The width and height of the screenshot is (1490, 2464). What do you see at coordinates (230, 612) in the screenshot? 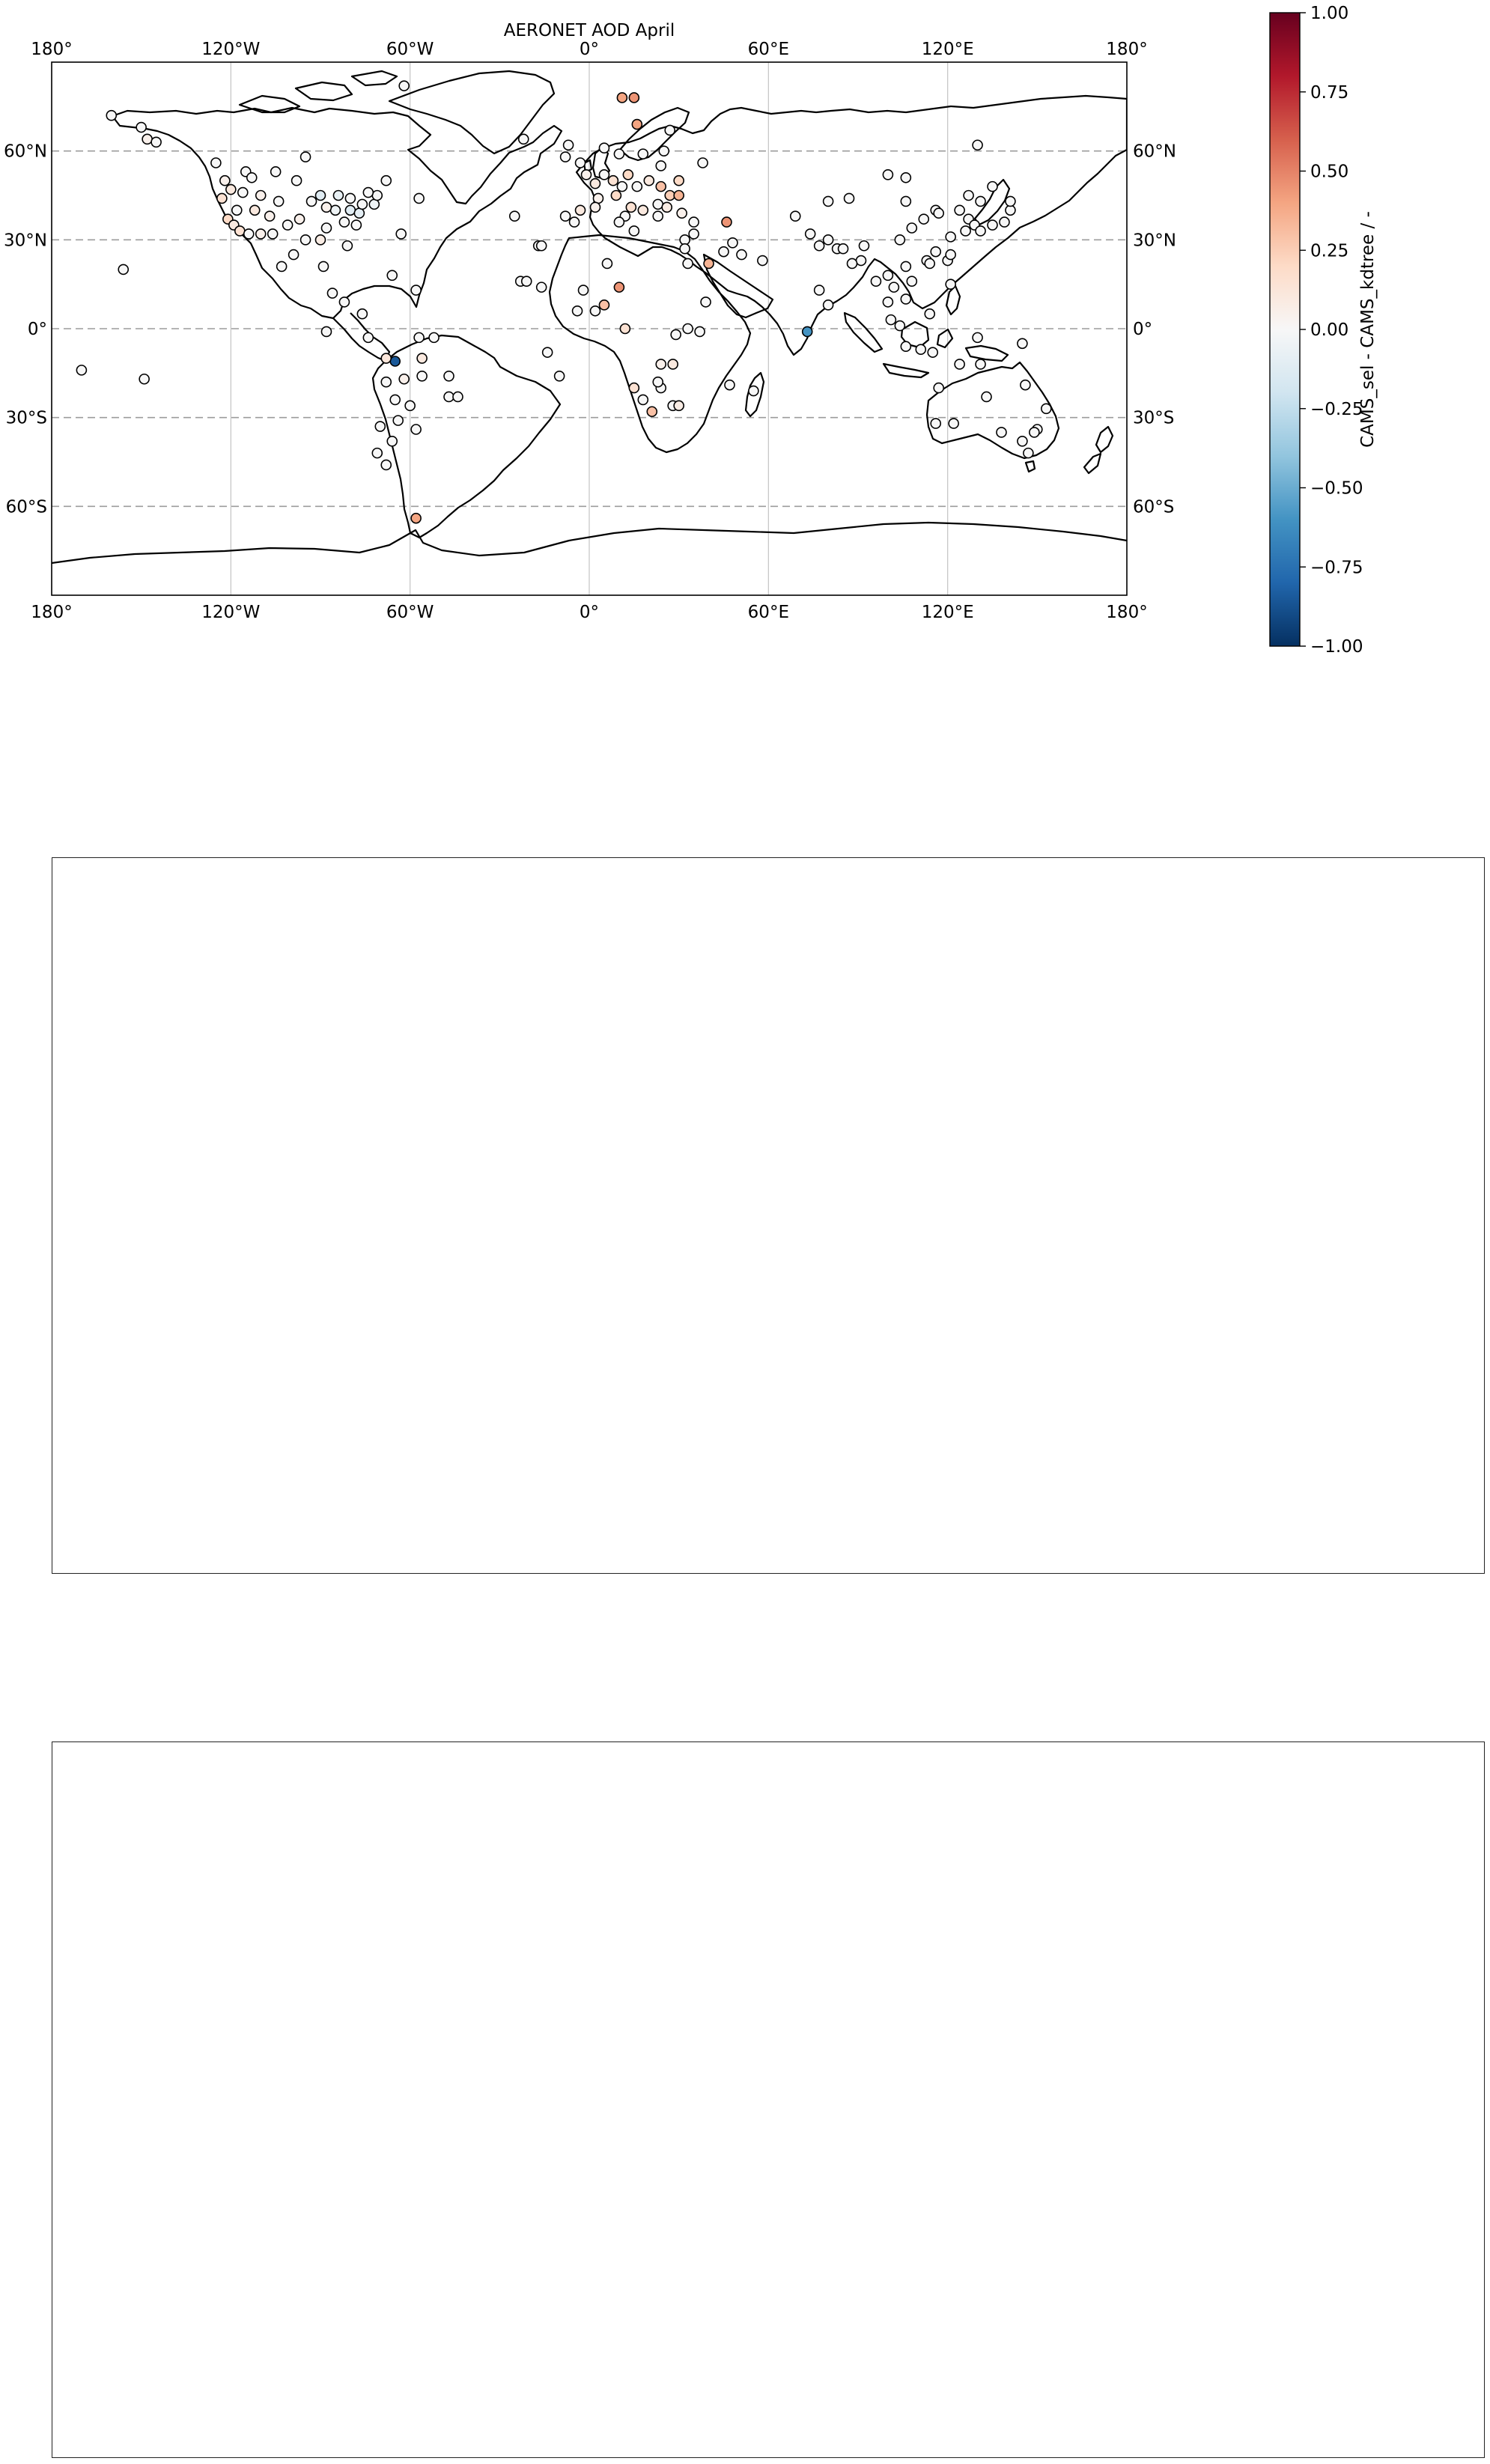
I see `lon-label-bottom: 120°W` at bounding box center [230, 612].